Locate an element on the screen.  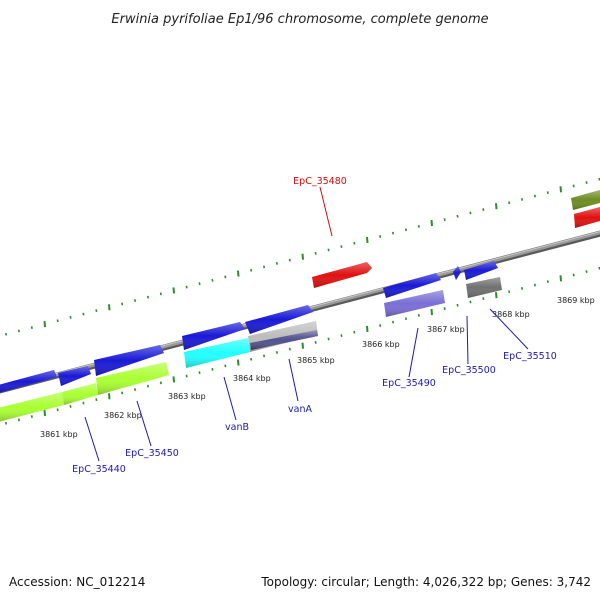
gene-label-epc-35480: EpC_35480 is located at coordinates (320, 181).